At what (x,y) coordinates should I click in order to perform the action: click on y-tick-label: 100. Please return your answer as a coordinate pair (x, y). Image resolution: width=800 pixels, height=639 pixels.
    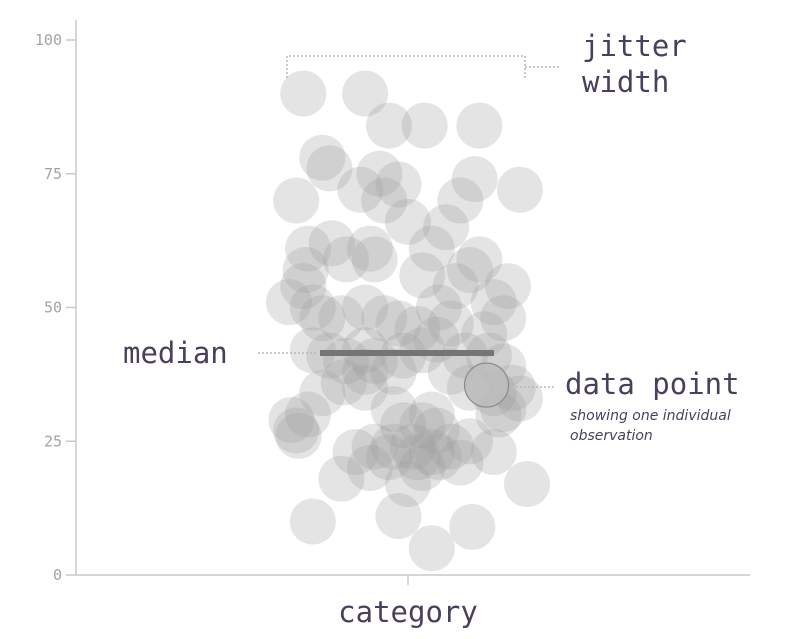
    Looking at the image, I should click on (48, 40).